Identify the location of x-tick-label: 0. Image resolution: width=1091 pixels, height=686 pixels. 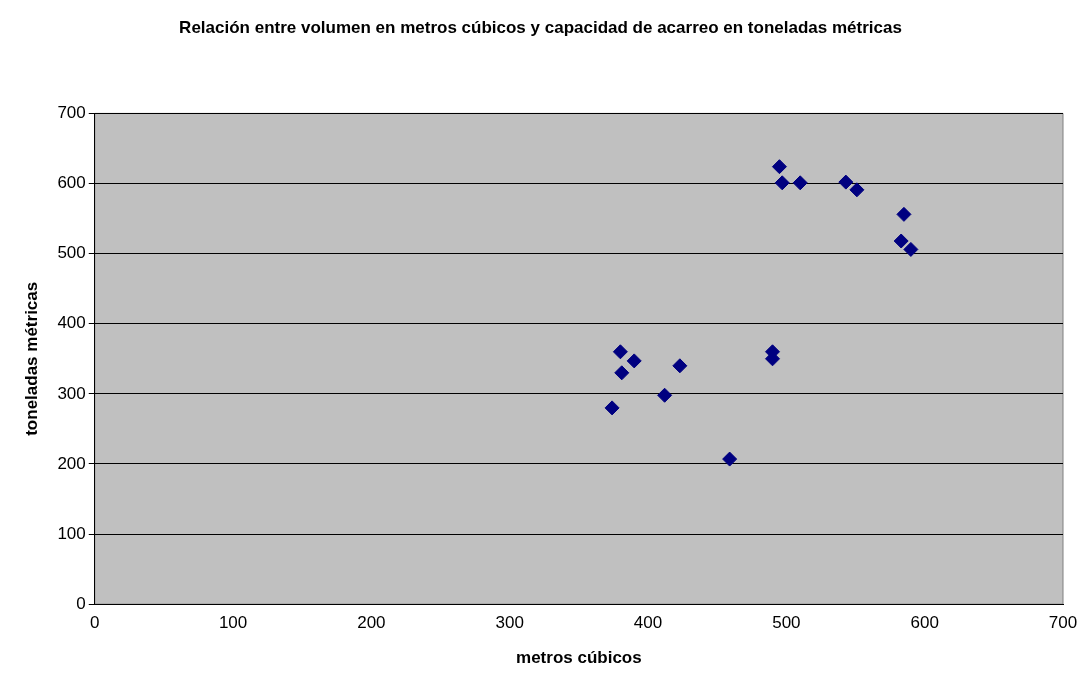
(95, 623).